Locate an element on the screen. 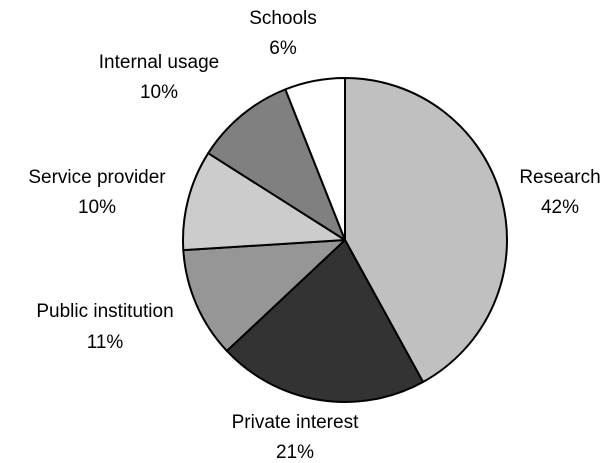 This screenshot has height=463, width=610. pie-slice-internal-usage is located at coordinates (276, 164).